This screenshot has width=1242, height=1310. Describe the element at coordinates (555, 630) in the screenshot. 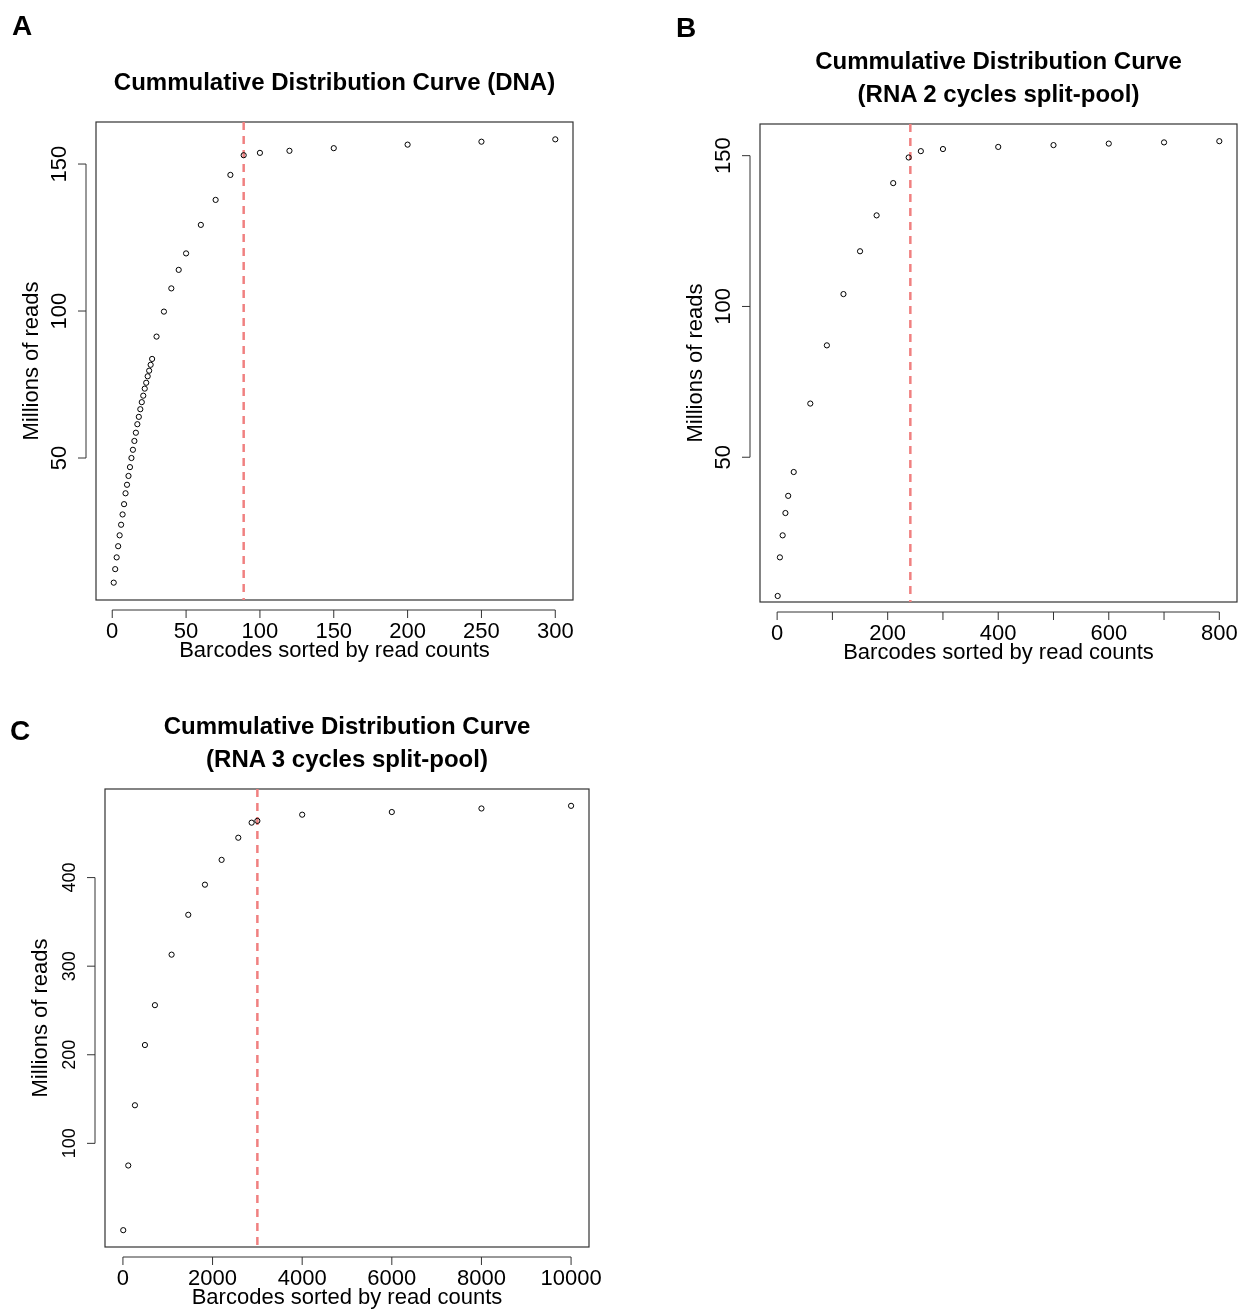

I see `x-tick-label: 300` at that location.